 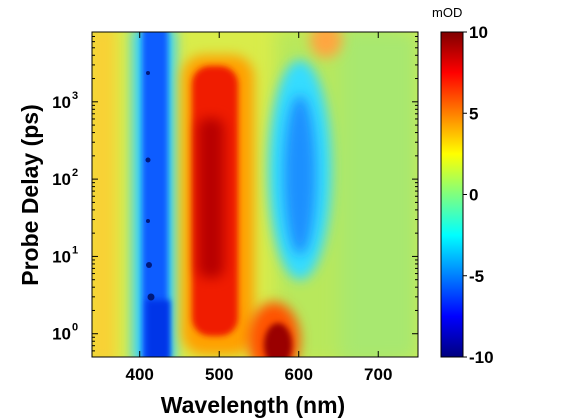 I want to click on colorbar: mOD 10 5 0 -5 -10, so click(x=463, y=186).